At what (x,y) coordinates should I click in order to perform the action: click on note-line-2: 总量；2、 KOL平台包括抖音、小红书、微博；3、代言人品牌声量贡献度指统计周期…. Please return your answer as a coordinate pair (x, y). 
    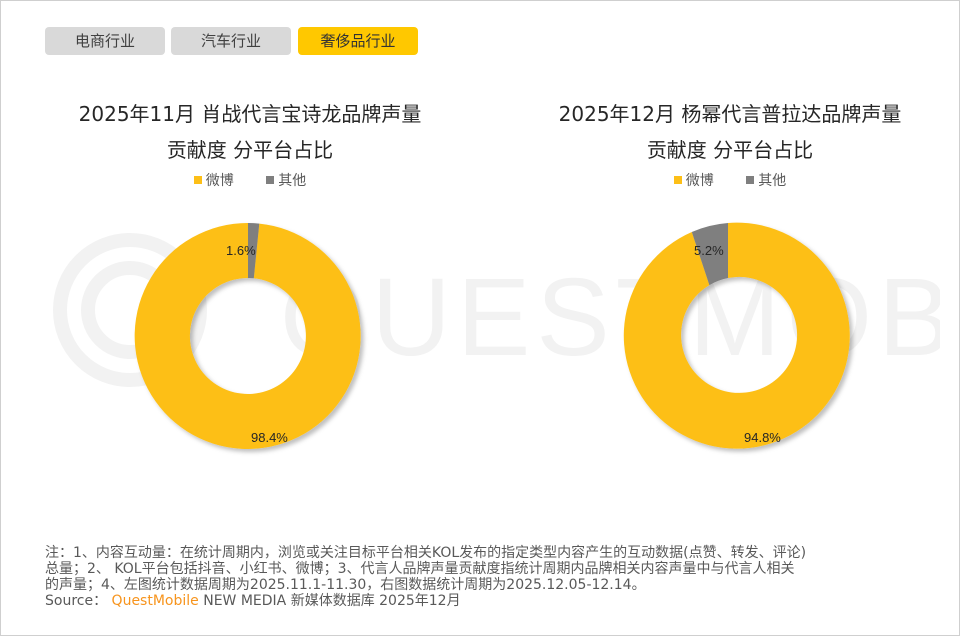
    Looking at the image, I should click on (420, 569).